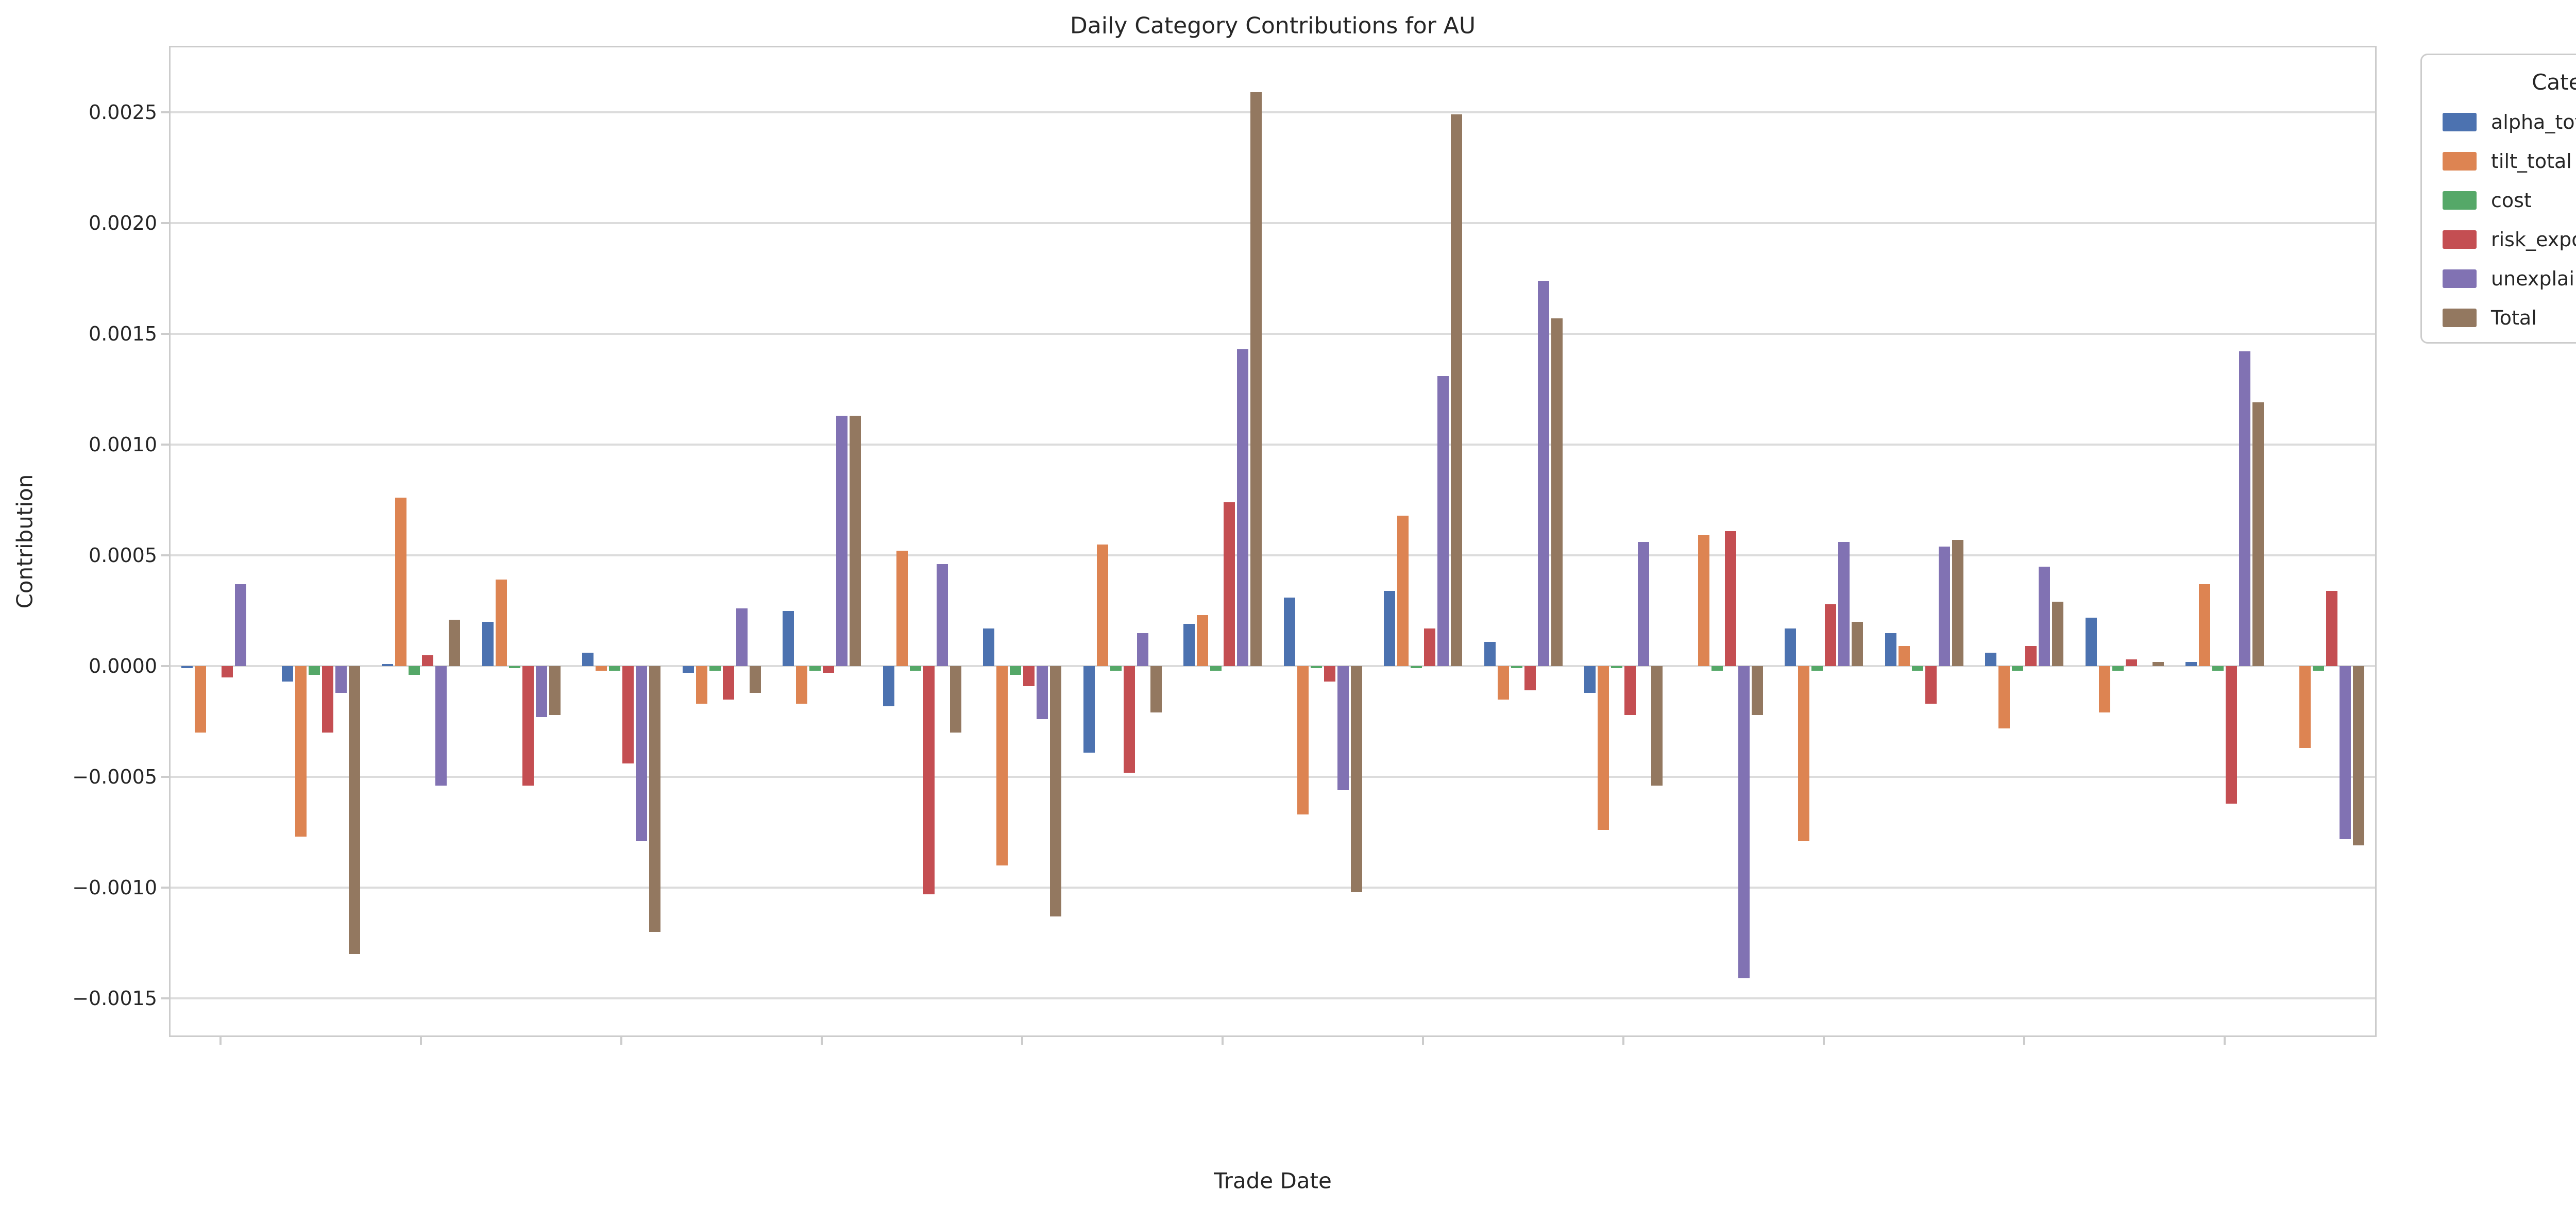 The width and height of the screenshot is (2576, 1207). What do you see at coordinates (114, 777) in the screenshot?
I see `y-tick-label: −0.0005` at bounding box center [114, 777].